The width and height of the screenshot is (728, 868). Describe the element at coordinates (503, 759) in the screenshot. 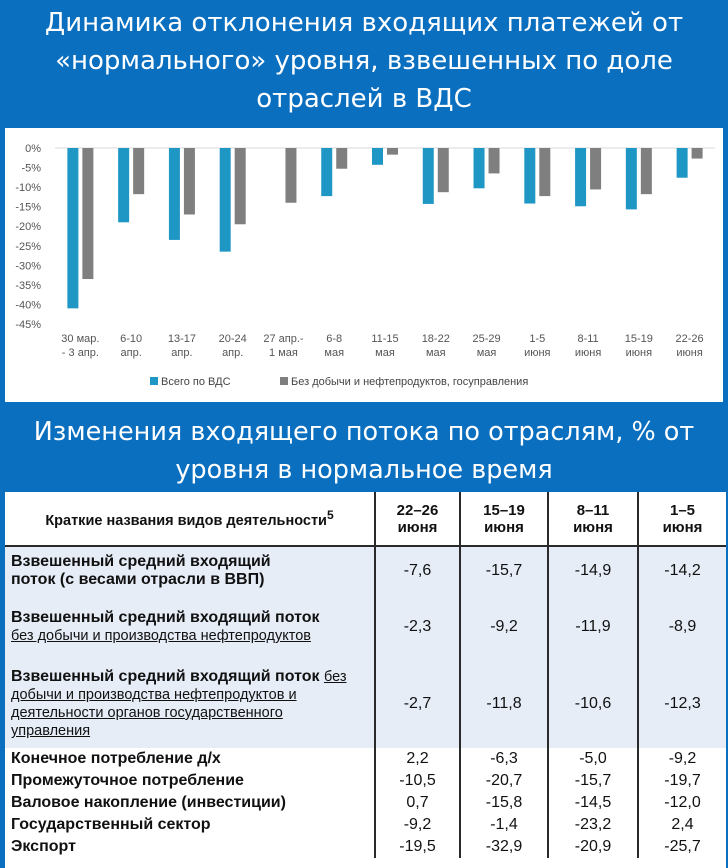

I see `value-cell: -6,3` at that location.